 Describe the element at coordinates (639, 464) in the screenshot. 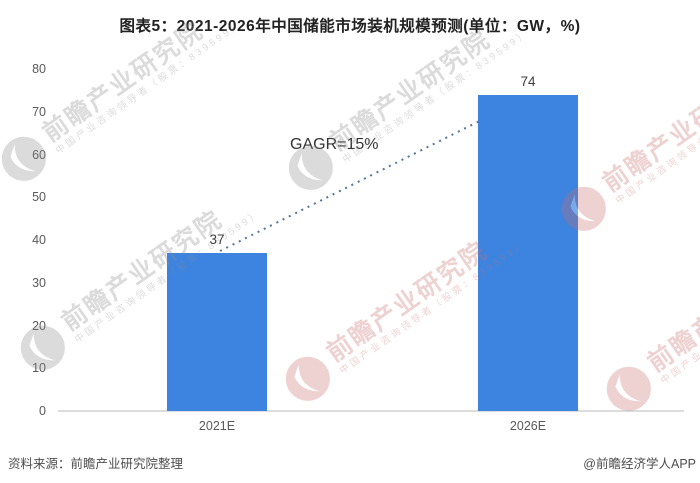

I see `credit-note: @前瞻经济学人APP` at that location.